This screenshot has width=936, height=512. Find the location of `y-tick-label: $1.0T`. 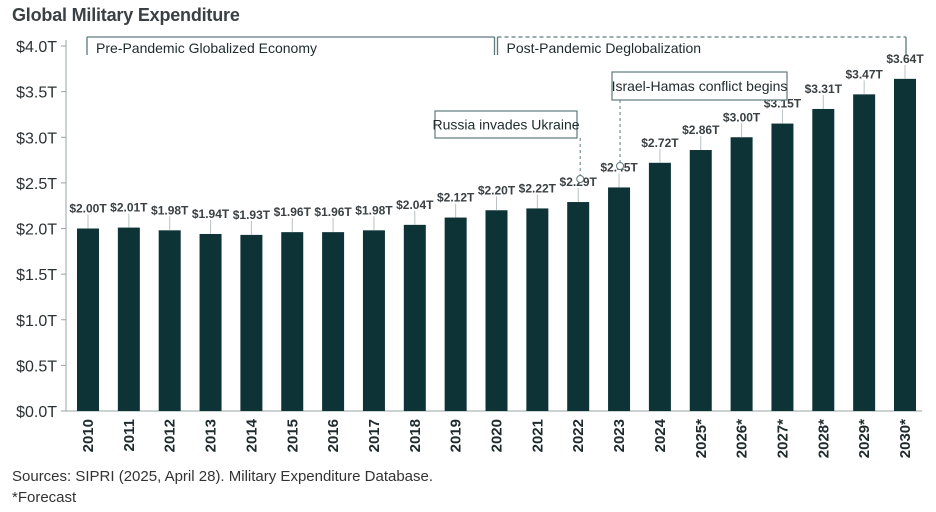

y-tick-label: $1.0T is located at coordinates (36, 321).